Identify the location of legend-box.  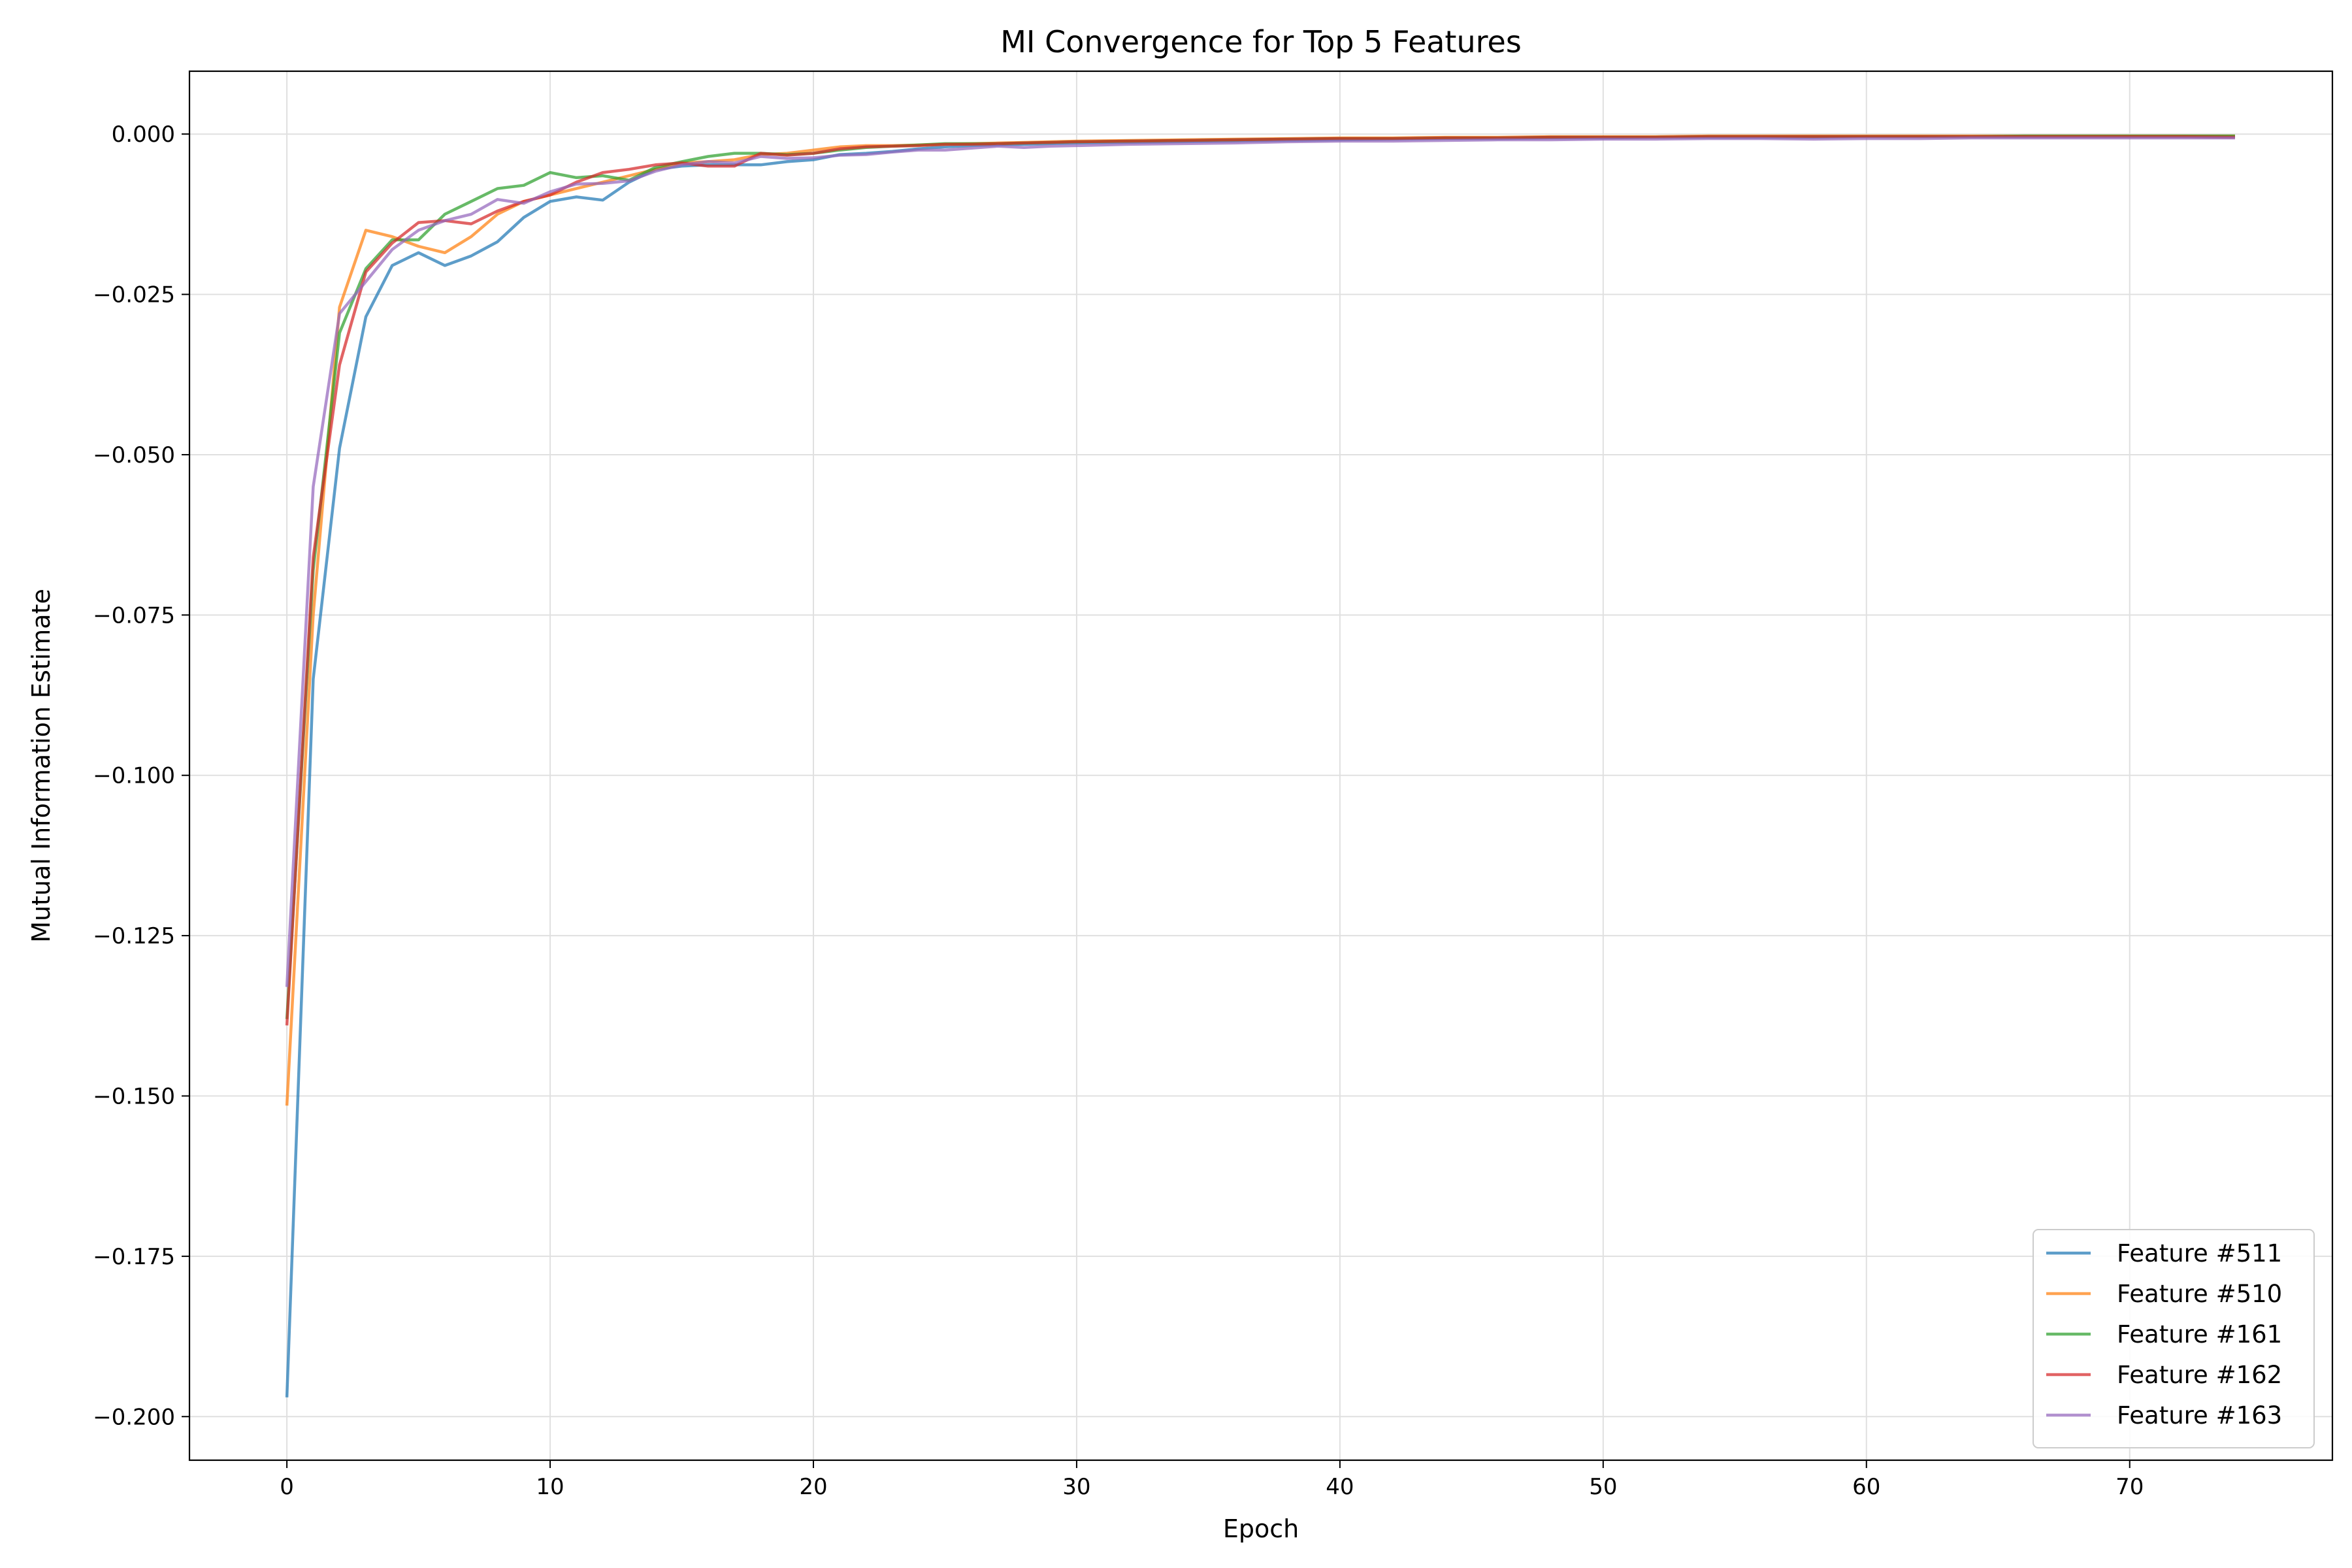
(2174, 1338).